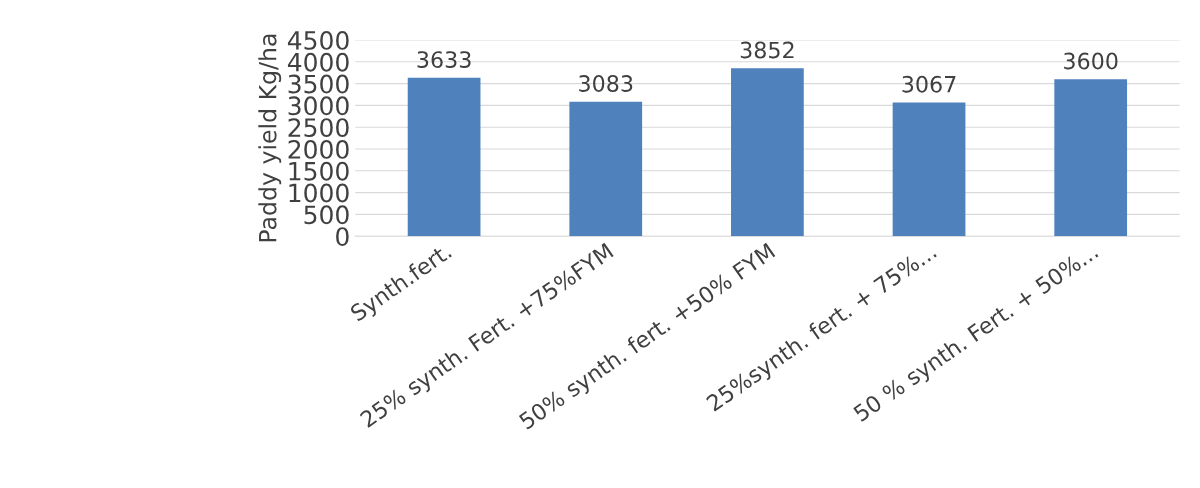 Image resolution: width=1200 pixels, height=488 pixels. Describe the element at coordinates (318, 149) in the screenshot. I see `y-tick-label: 2000` at that location.